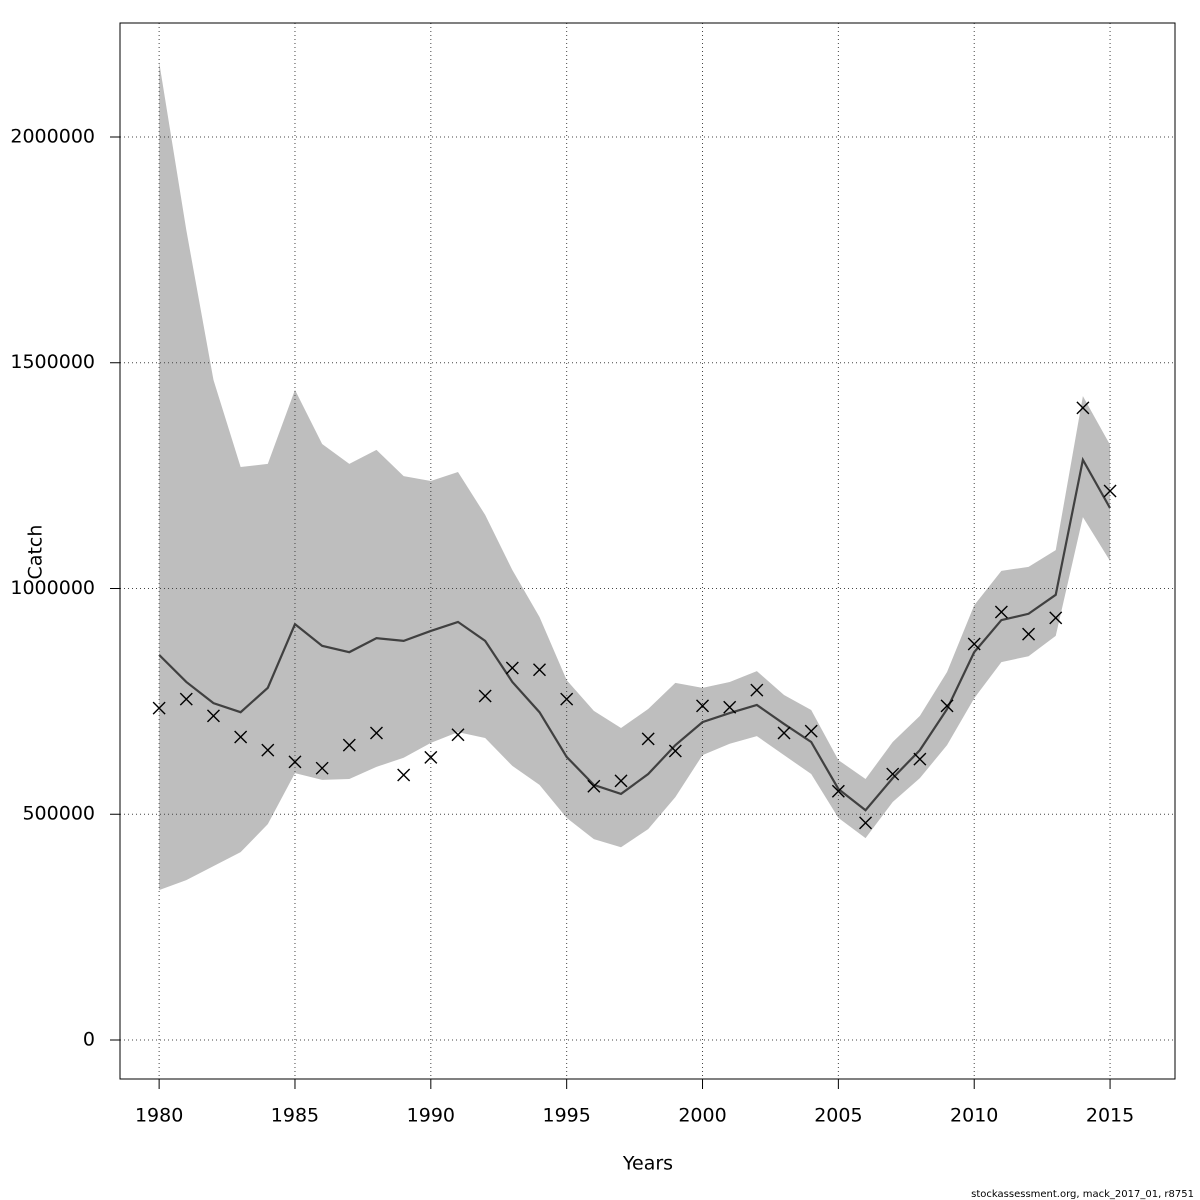  Describe the element at coordinates (36, 552) in the screenshot. I see `y-axis-label: Catch` at that location.